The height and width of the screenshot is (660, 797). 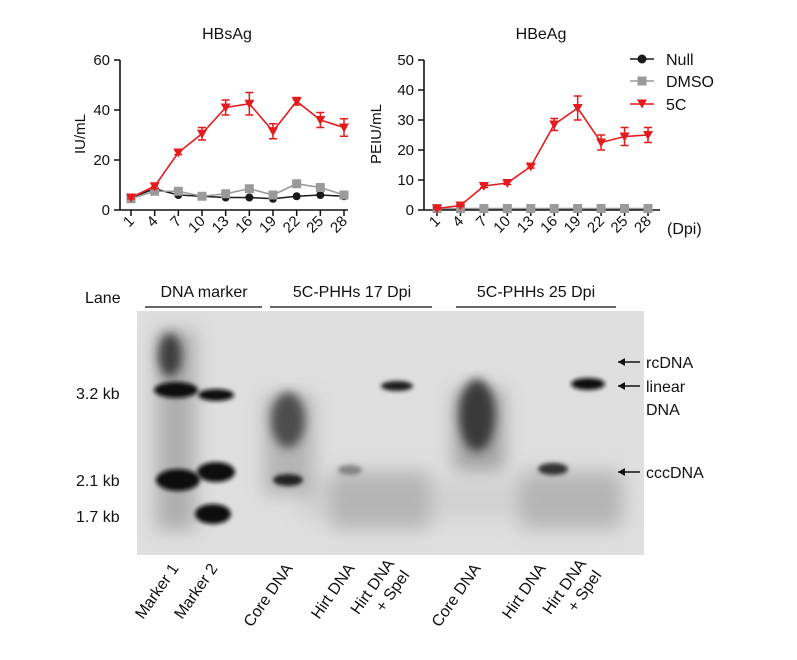 What do you see at coordinates (435, 222) in the screenshot?
I see `x-tick-label-hbeag-1: 1` at bounding box center [435, 222].